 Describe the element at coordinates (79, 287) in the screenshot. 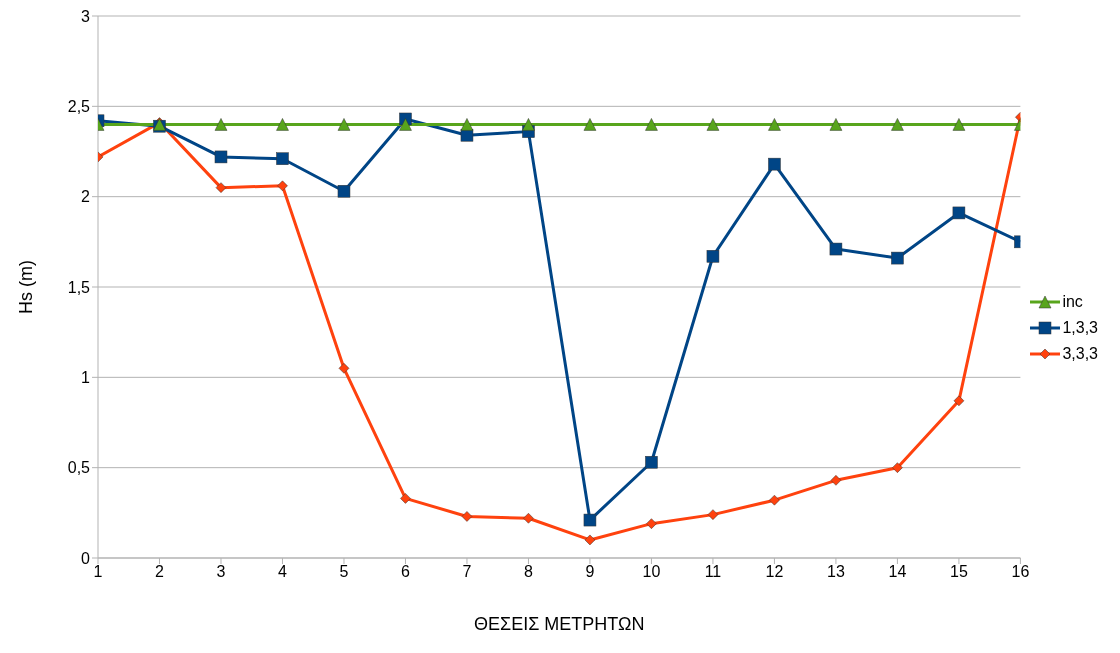

I see `y-tick-label: 1,5` at that location.